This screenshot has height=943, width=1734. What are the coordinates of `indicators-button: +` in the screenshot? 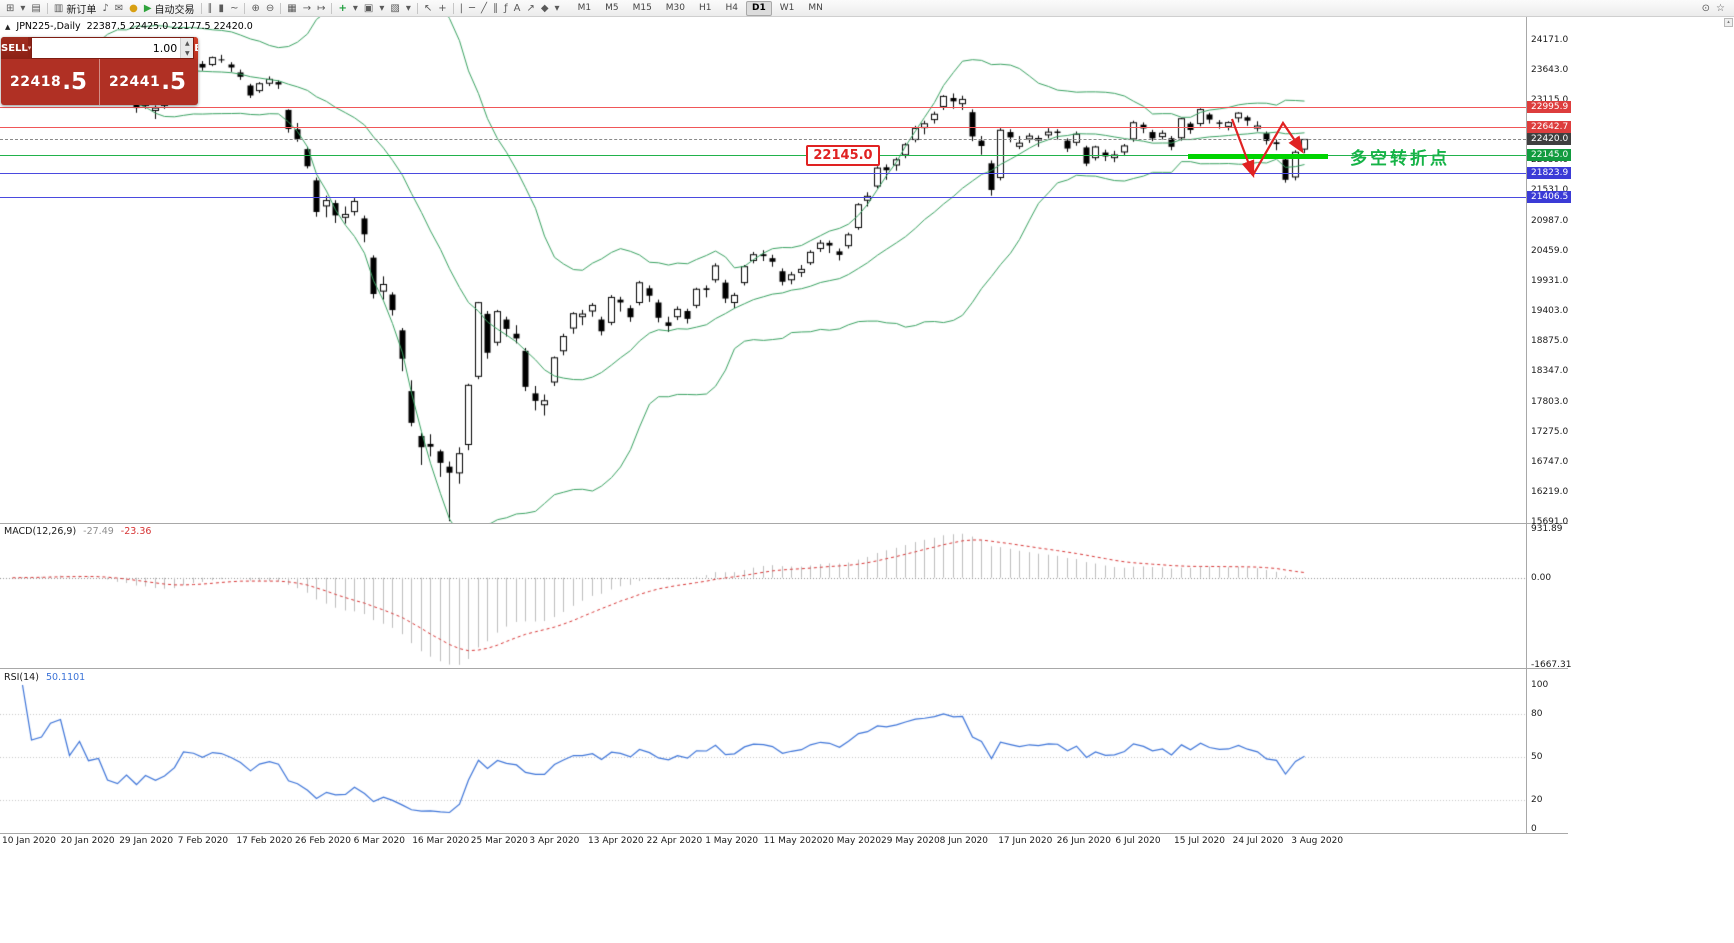 It's located at (342, 8).